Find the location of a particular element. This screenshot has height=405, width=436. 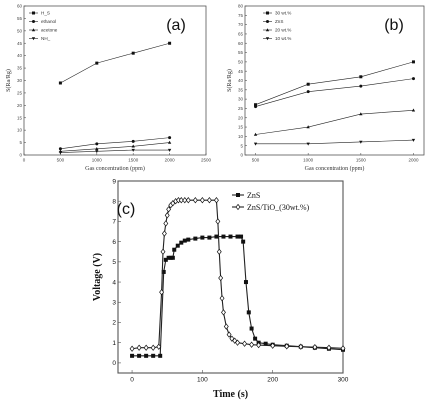

y-axis-label: S(Ra/Rg) is located at coordinates (8, 80).